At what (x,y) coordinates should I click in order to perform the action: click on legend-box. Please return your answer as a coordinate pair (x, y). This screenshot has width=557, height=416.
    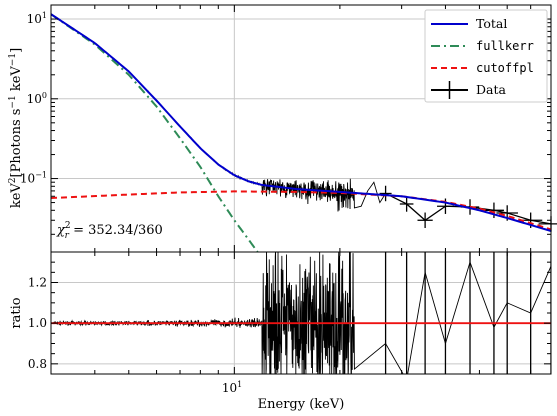
    Looking at the image, I should click on (486, 56).